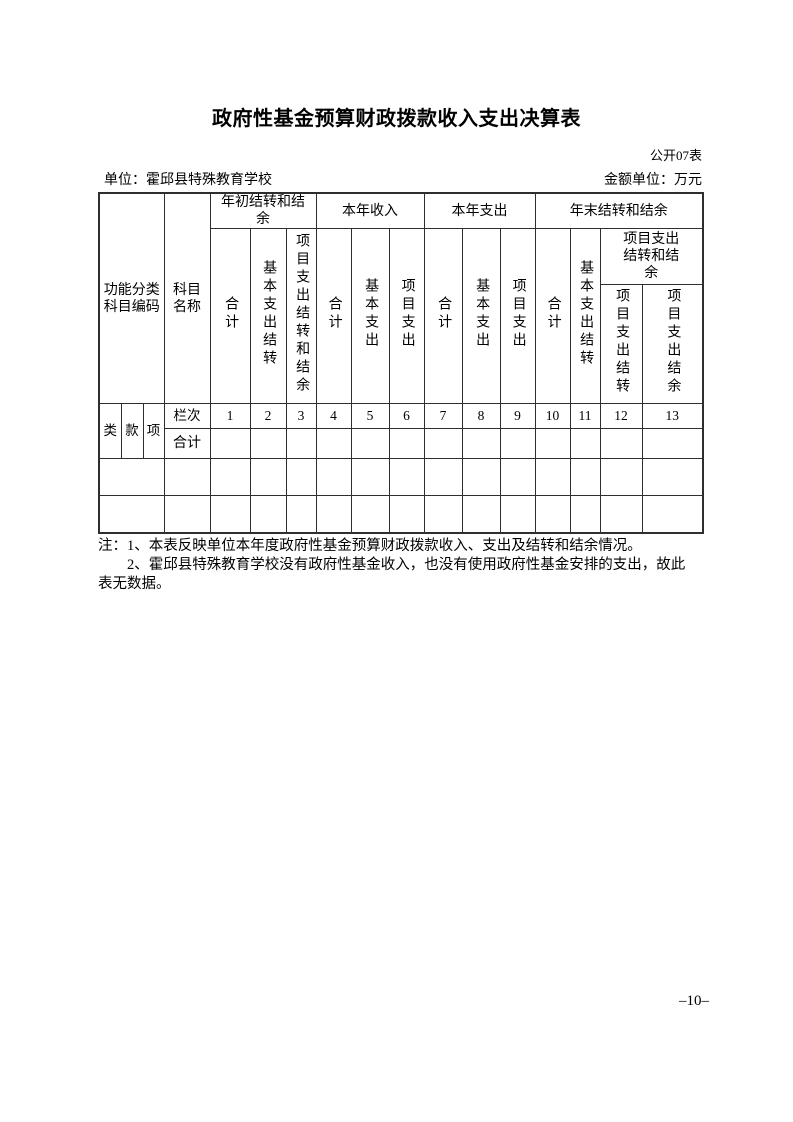 Image resolution: width=793 pixels, height=1122 pixels. I want to click on header-col-yearend-basic-carryover-text: 基本支出结转, so click(586, 313).